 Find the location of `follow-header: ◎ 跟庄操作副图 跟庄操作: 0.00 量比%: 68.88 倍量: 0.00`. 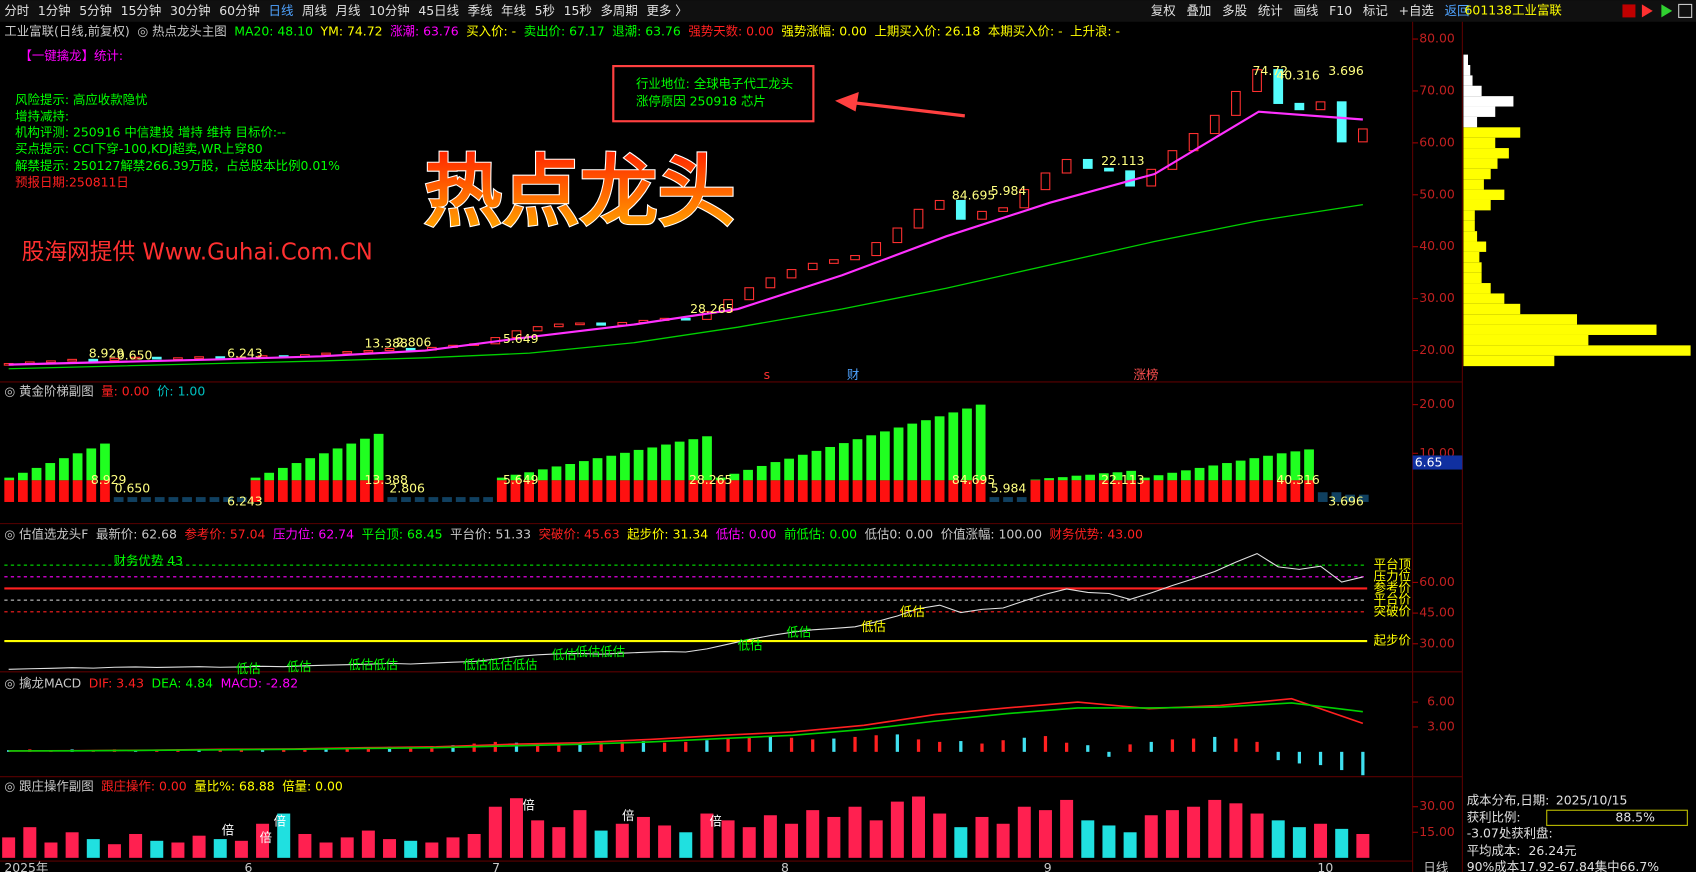

follow-header: ◎ 跟庄操作副图 跟庄操作: 0.00 量比%: 68.88 倍量: 0.00 is located at coordinates (173, 785).